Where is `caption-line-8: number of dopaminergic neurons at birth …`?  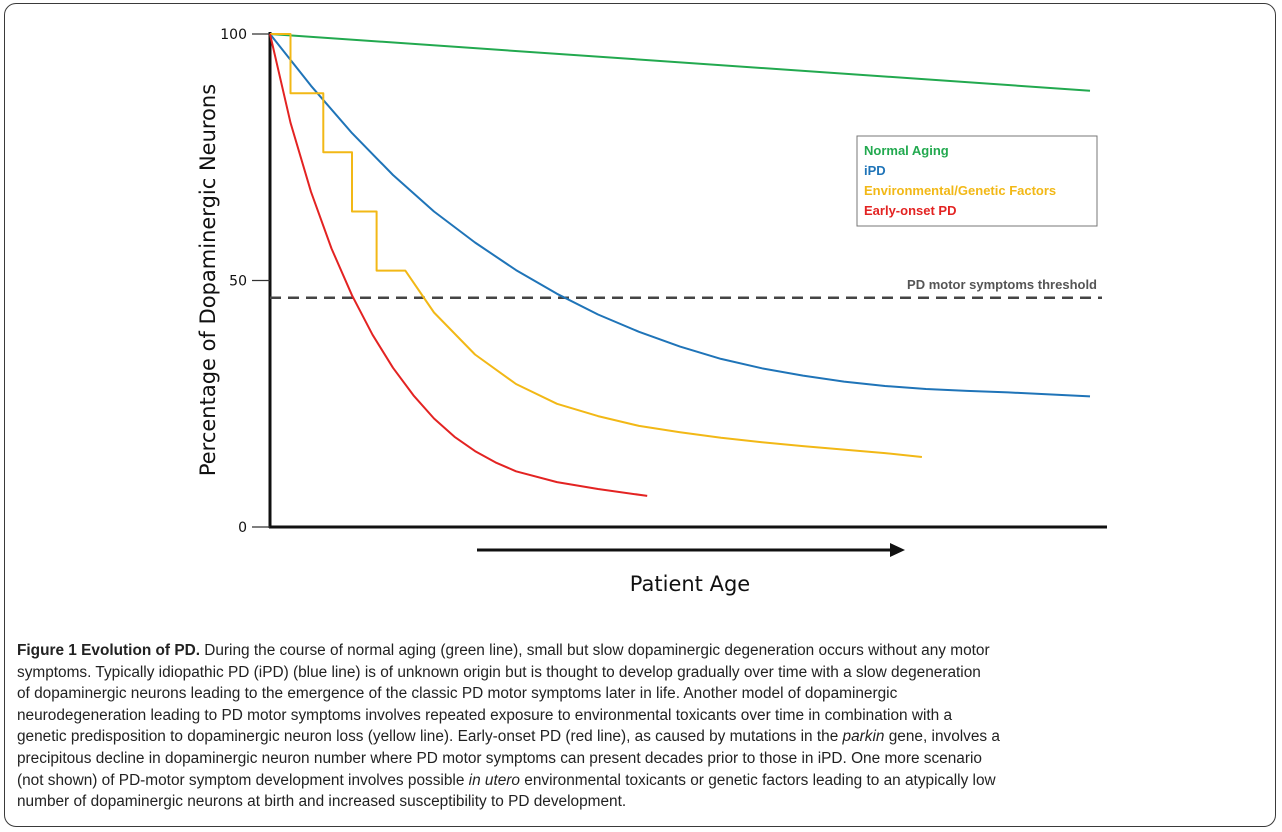
caption-line-8: number of dopaminergic neurons at birth … is located at coordinates (322, 802).